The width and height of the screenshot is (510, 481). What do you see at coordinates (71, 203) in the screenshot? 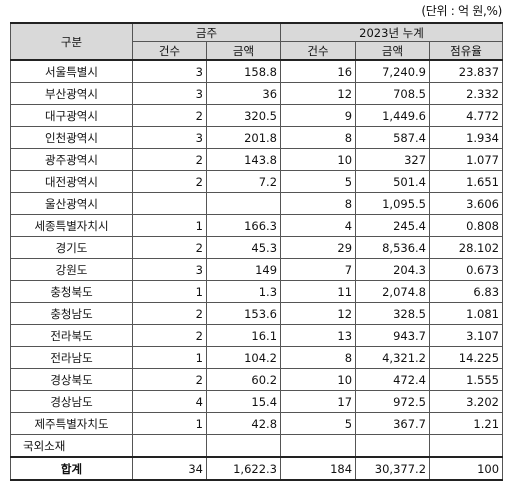
I see `region-cell: 울산광역시` at bounding box center [71, 203].